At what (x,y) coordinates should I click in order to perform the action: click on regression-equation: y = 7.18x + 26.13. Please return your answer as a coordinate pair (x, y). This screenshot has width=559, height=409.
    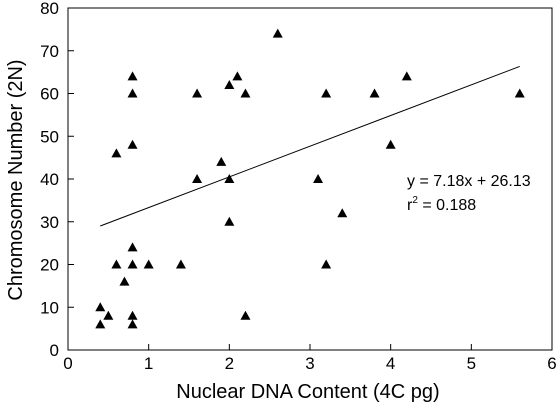
    Looking at the image, I should click on (469, 181).